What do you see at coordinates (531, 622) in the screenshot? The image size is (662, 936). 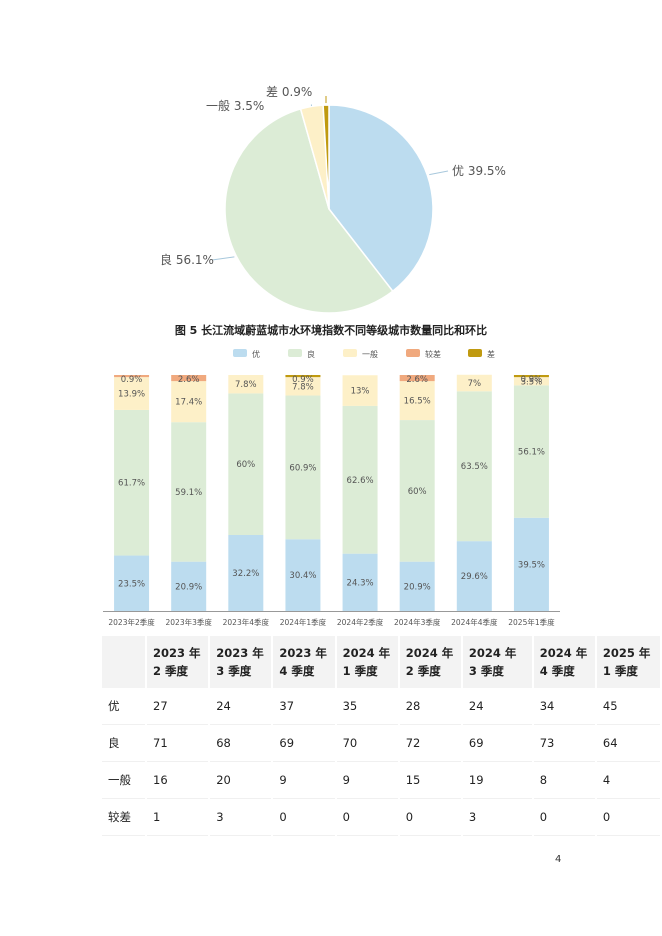 I see `x-tick-label-7: 2025年1季度` at bounding box center [531, 622].